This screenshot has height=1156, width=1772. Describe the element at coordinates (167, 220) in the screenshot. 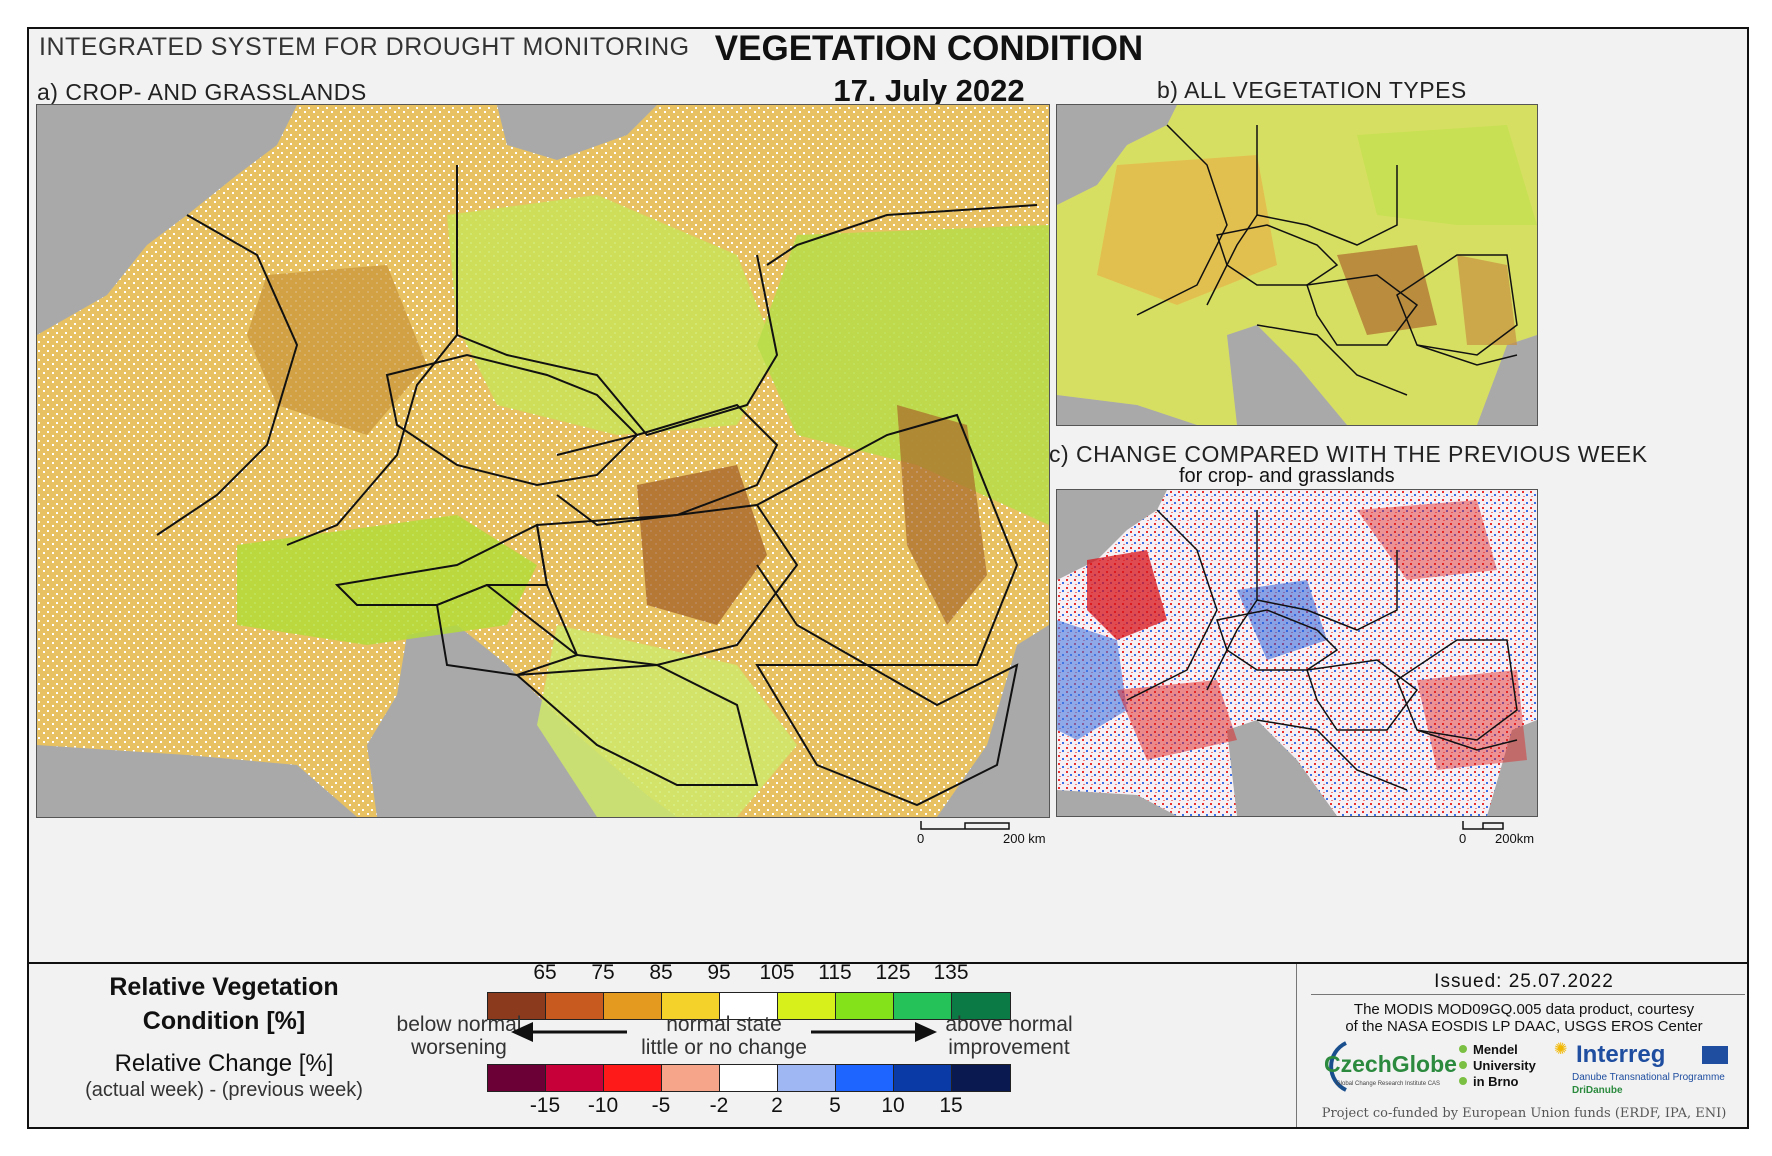

I see `north-sea` at that location.